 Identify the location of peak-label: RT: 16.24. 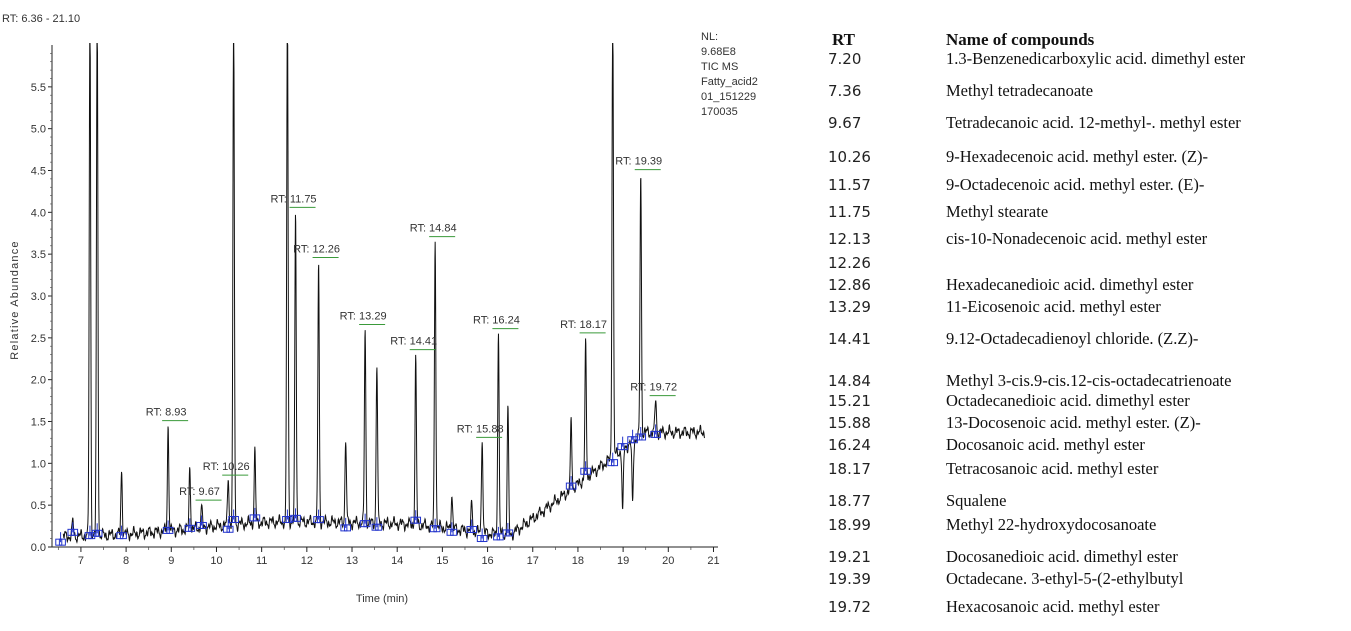
(496, 321).